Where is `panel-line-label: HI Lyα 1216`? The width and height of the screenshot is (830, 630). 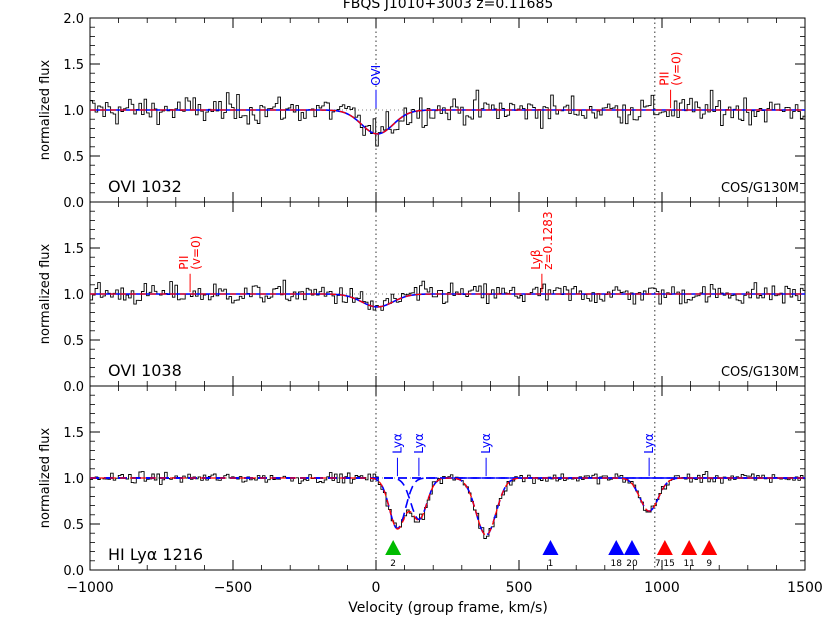
panel-line-label: HI Lyα 1216 is located at coordinates (155, 554).